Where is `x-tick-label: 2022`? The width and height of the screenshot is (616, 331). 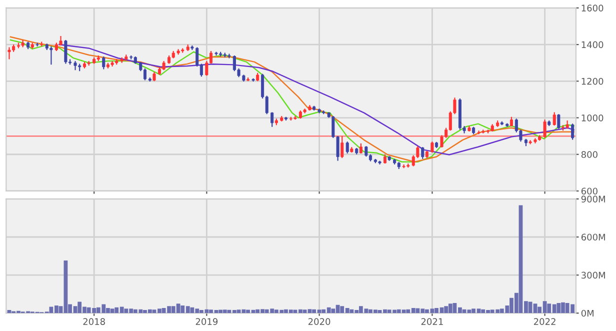
x-tick-label: 2022 is located at coordinates (545, 321).